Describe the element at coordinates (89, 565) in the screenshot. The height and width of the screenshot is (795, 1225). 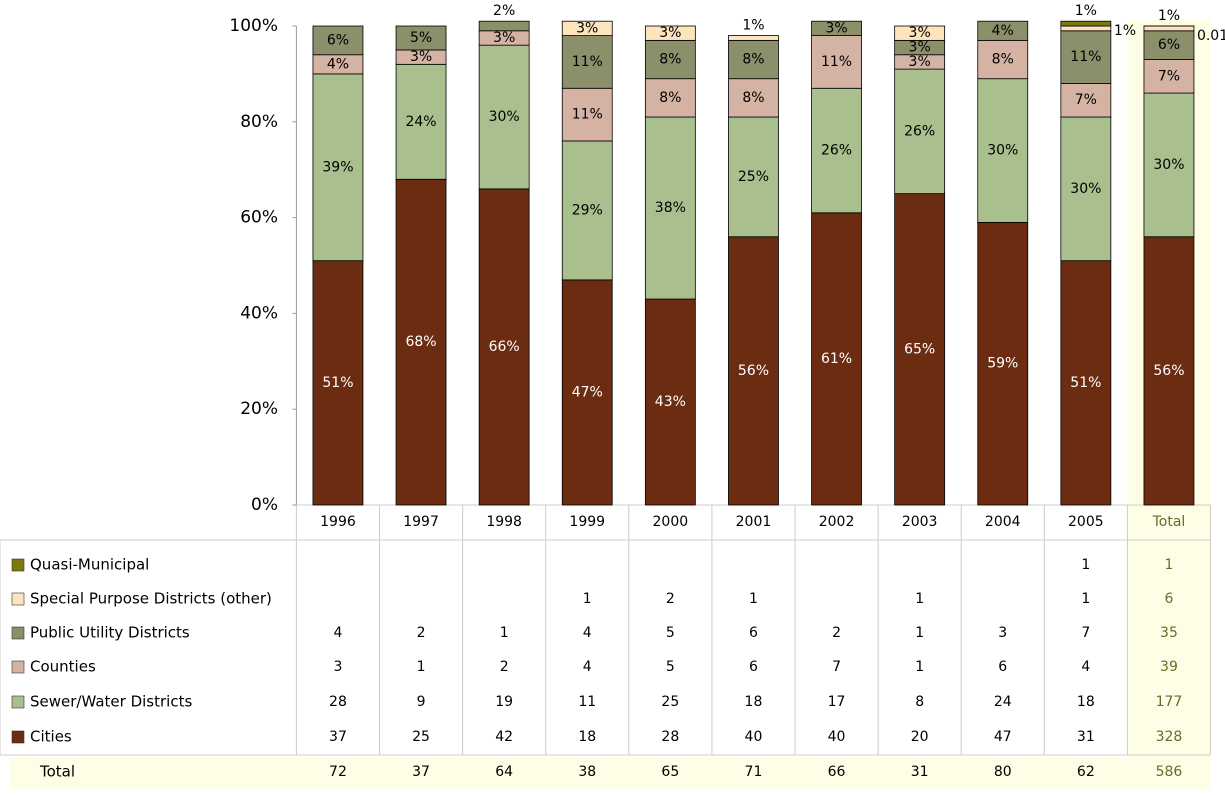
I see `legend-label: Quasi-Municipal` at that location.